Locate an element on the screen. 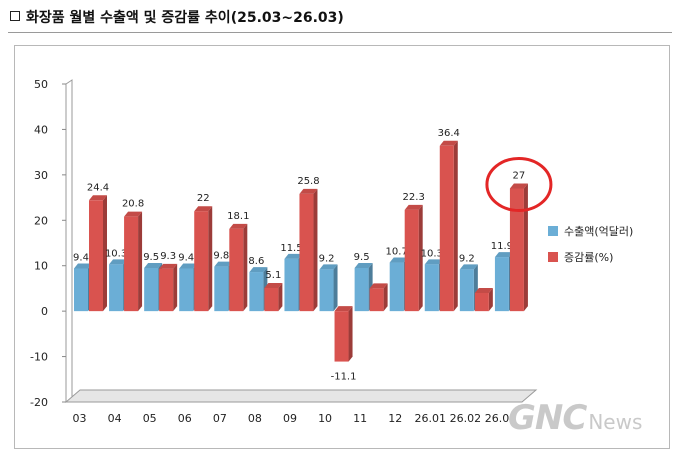  data-label-growth: 18.1 is located at coordinates (238, 216).